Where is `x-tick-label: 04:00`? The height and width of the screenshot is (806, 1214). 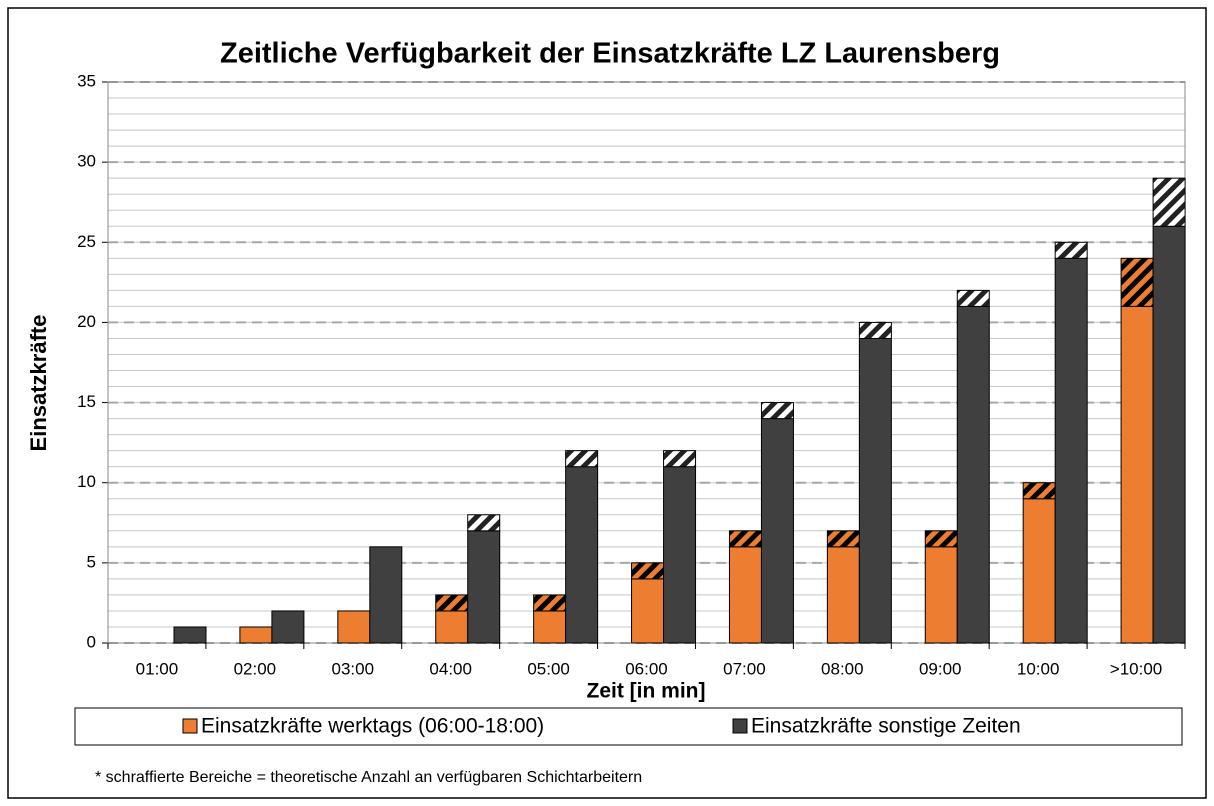 x-tick-label: 04:00 is located at coordinates (450, 668).